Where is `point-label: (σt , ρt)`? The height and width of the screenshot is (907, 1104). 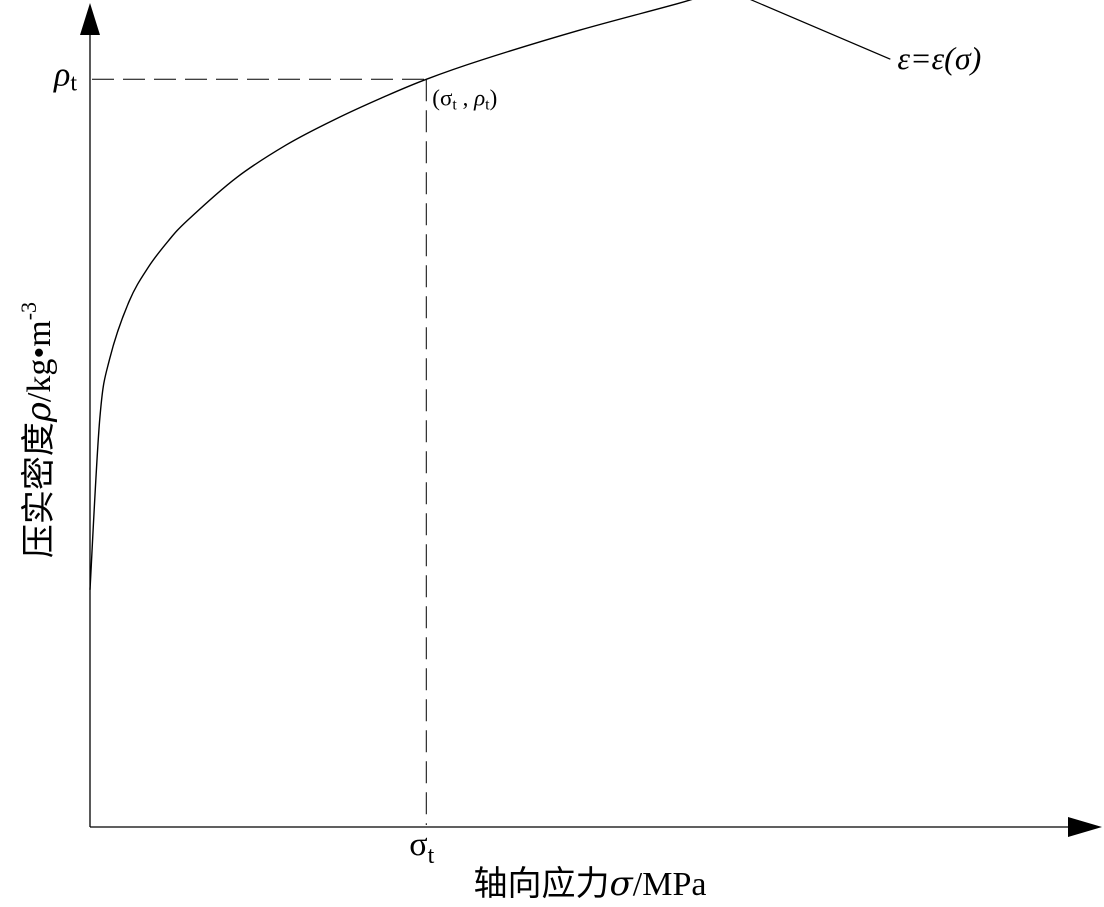 point-label: (σt , ρt) is located at coordinates (464, 99).